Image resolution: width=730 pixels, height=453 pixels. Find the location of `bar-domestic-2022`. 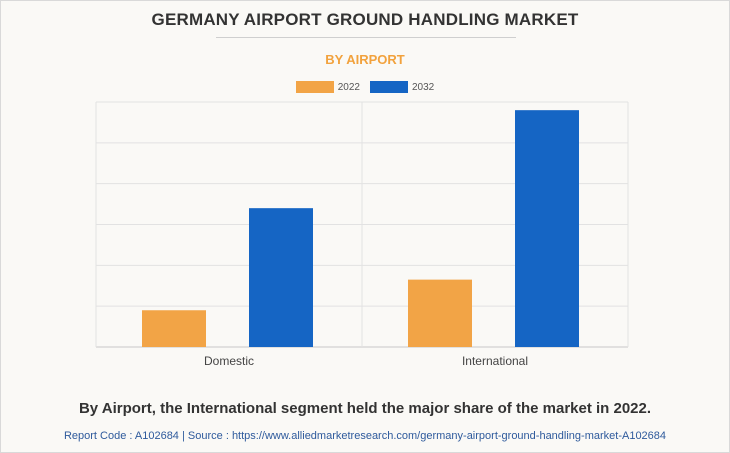

bar-domestic-2022 is located at coordinates (174, 328).